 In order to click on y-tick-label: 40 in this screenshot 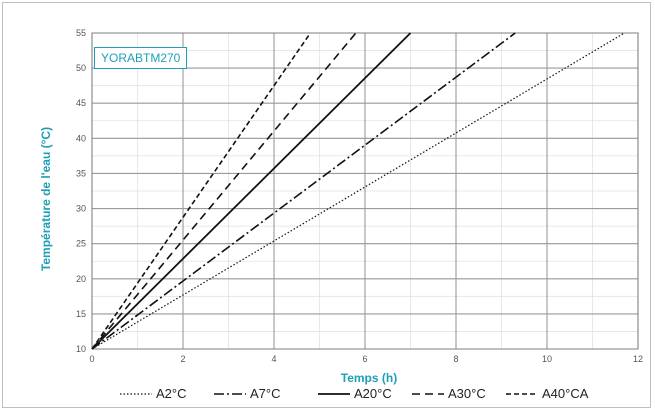, I will do `click(81, 138)`.